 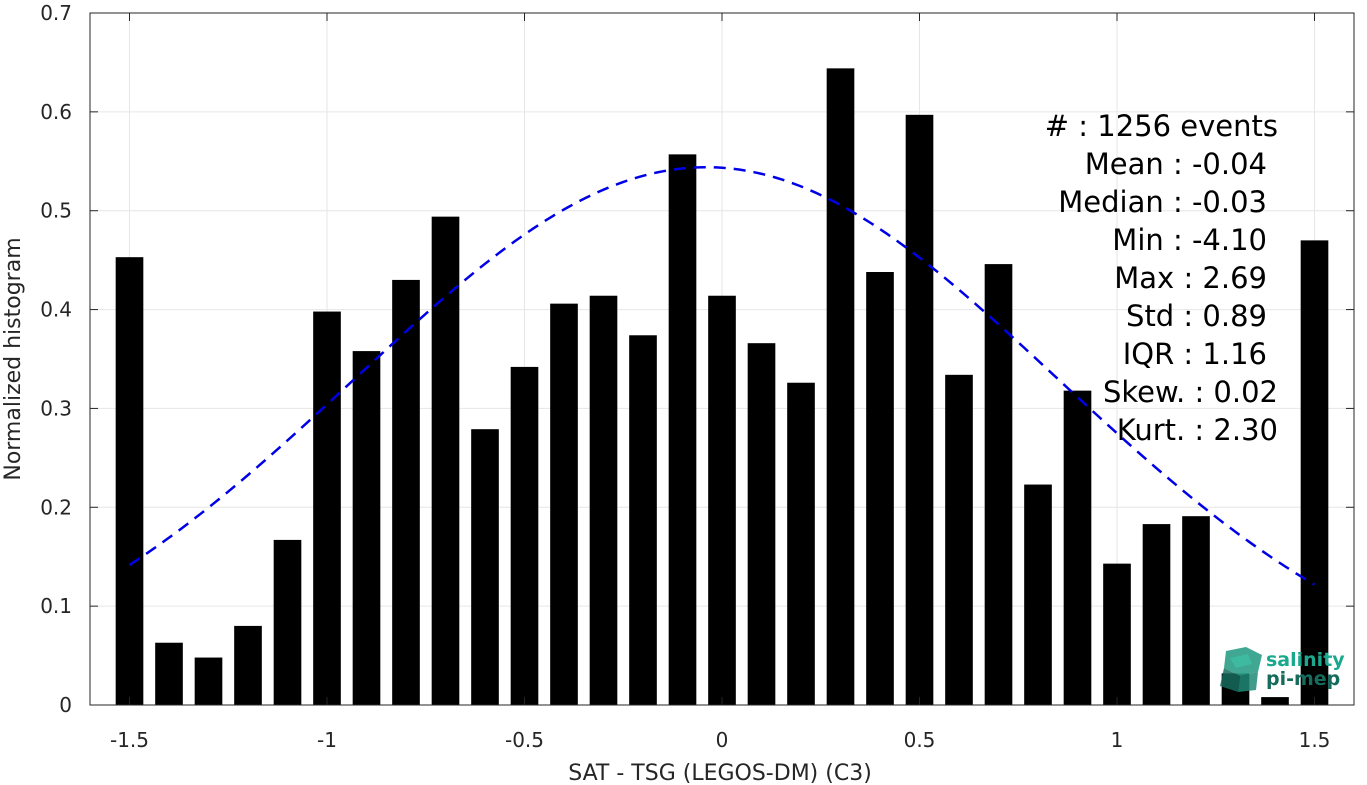 I want to click on stat-skew: Skew. : 0.02, so click(x=1190, y=392).